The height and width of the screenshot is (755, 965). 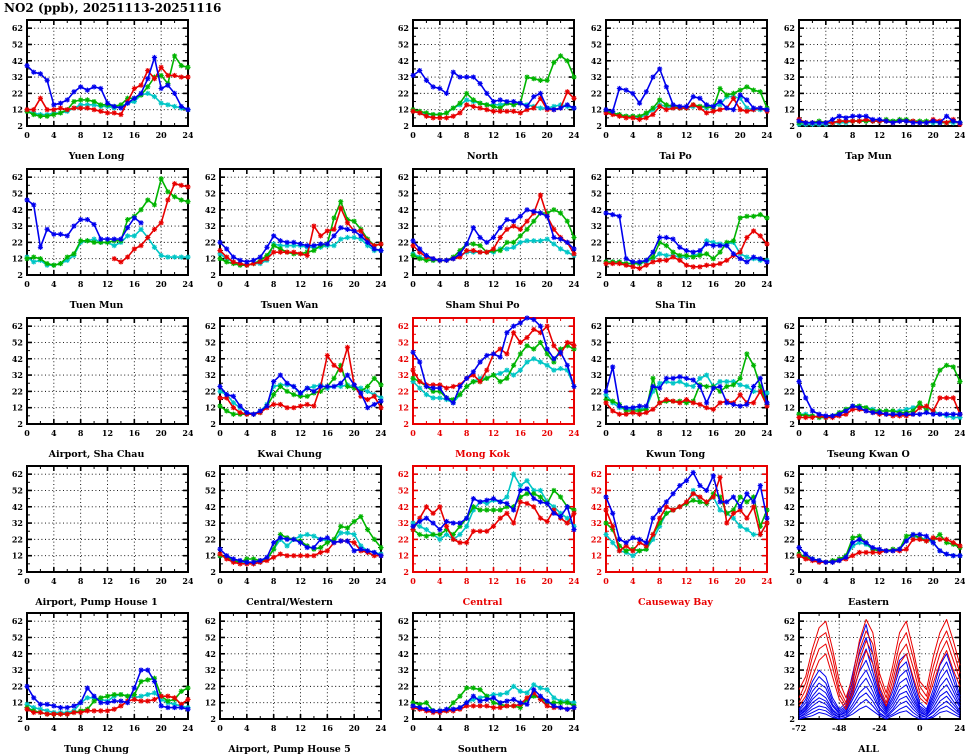 I want to click on chart-title: Kwun Tong, so click(x=675, y=454).